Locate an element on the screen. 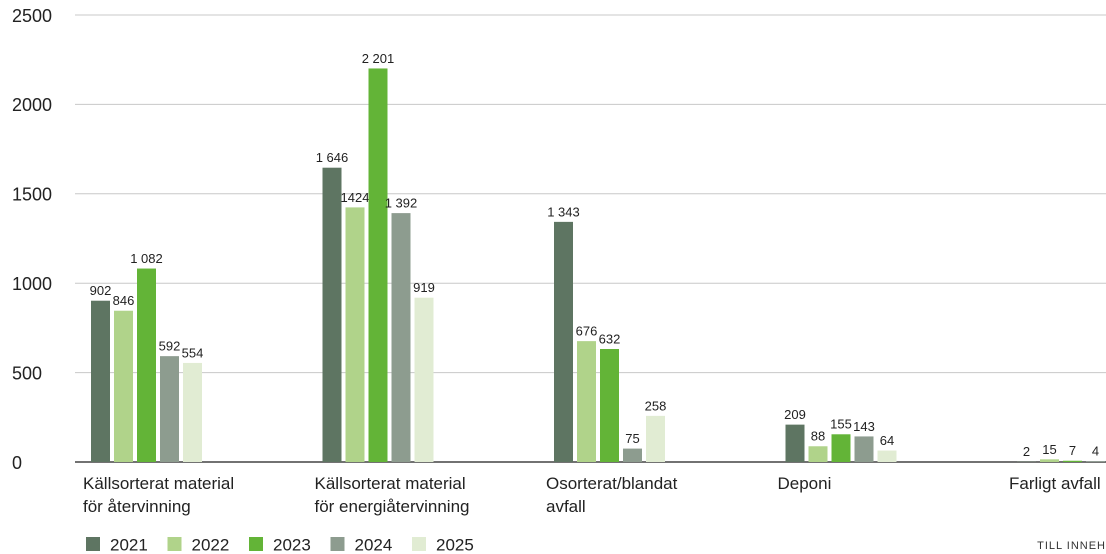  data-label: 15 is located at coordinates (1049, 449).